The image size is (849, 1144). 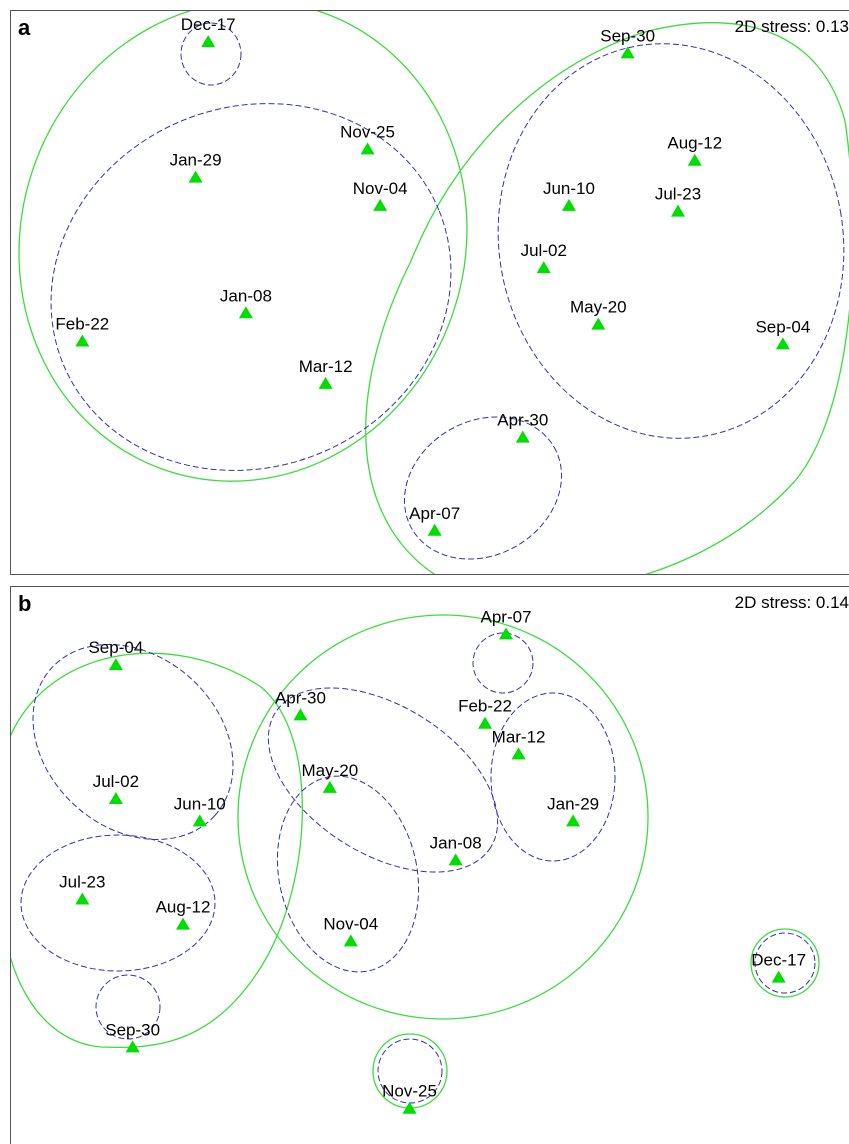 What do you see at coordinates (791, 602) in the screenshot?
I see `stress-annotation: 2D stress: 0.14` at bounding box center [791, 602].